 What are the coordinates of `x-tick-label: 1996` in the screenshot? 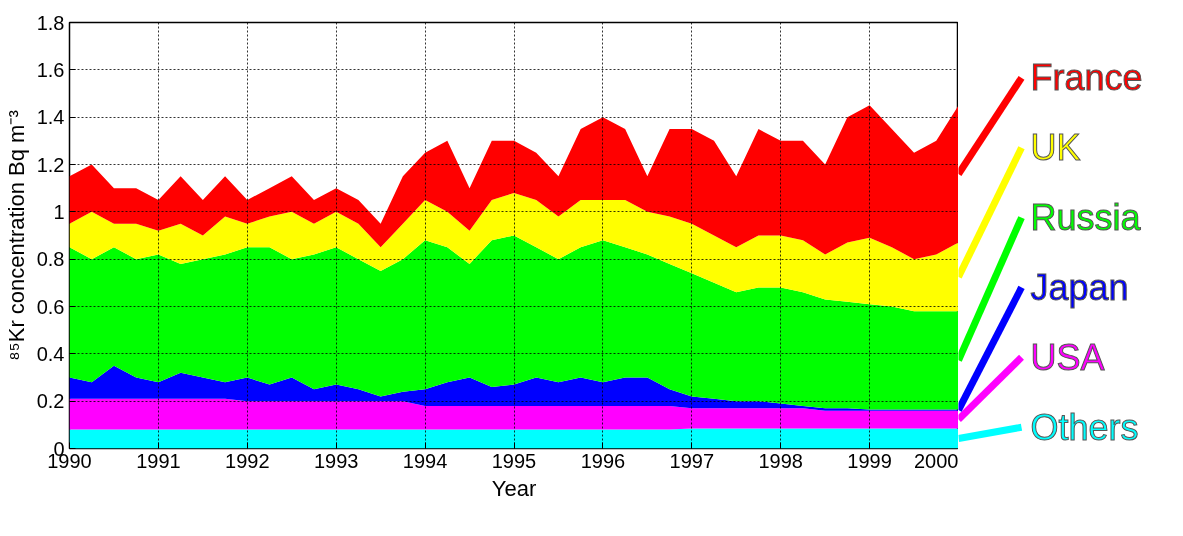 It's located at (603, 460).